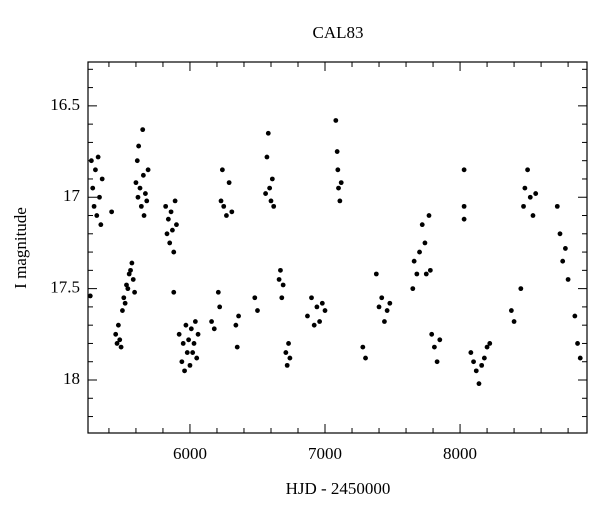 The height and width of the screenshot is (517, 600). What do you see at coordinates (20, 248) in the screenshot?
I see `y-axis-label: I magnitude` at bounding box center [20, 248].